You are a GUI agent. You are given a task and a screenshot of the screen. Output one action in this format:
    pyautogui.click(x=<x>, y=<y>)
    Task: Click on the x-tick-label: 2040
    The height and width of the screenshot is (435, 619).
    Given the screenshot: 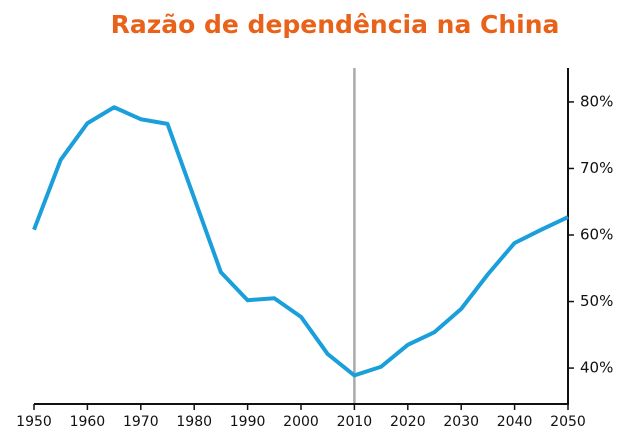 What is the action you would take?
    pyautogui.click(x=515, y=422)
    